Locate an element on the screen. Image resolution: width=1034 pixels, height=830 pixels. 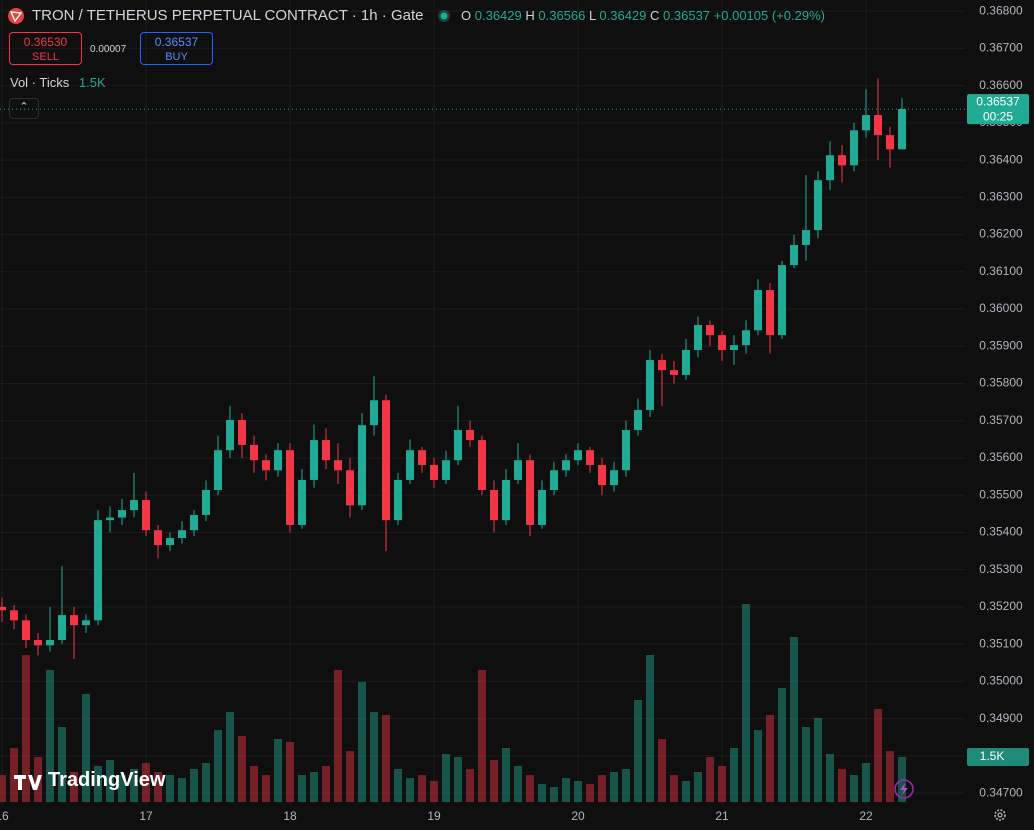
y-tick-label: 0.36100 is located at coordinates (1001, 271).